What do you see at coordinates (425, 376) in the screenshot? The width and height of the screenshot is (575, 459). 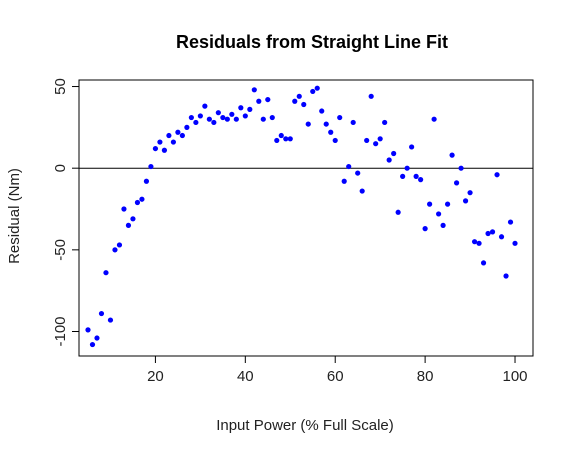 I see `x-tick-label: 80` at bounding box center [425, 376].